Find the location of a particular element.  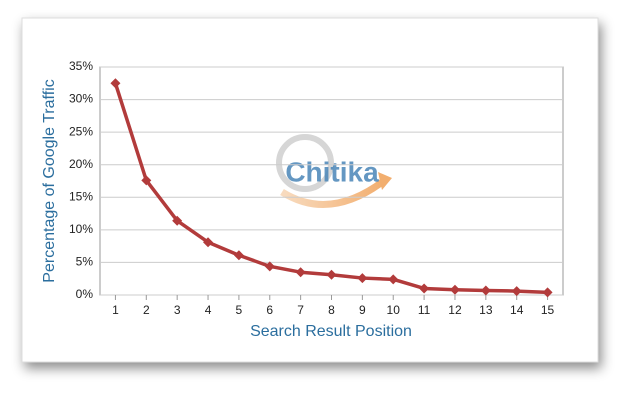

y-tick-label: 35% is located at coordinates (81, 66).